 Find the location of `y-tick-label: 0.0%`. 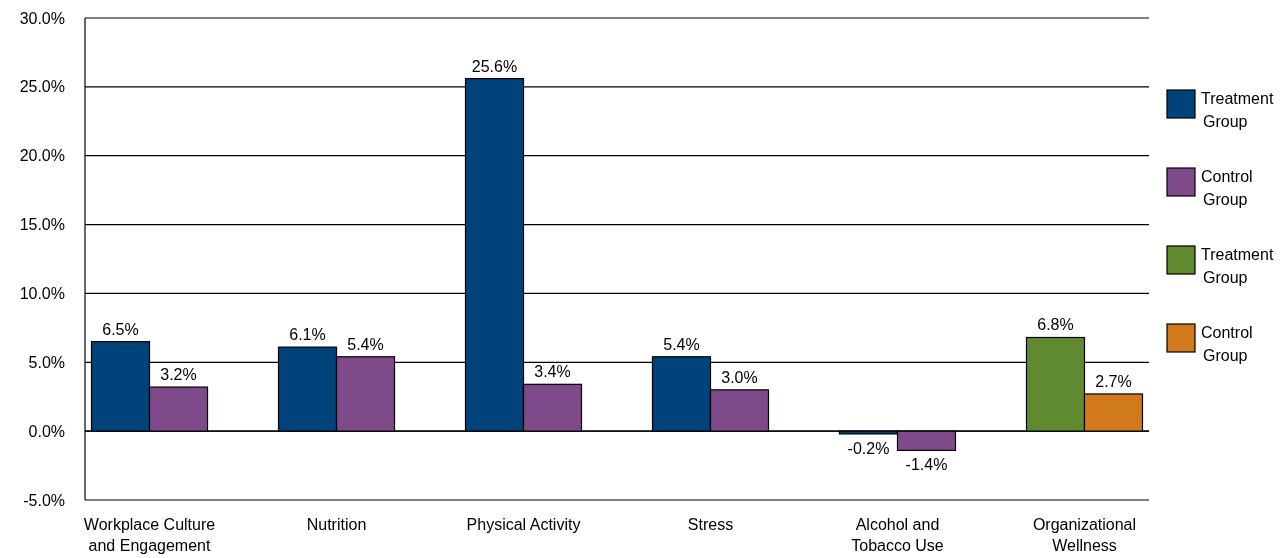

y-tick-label: 0.0% is located at coordinates (46, 431).